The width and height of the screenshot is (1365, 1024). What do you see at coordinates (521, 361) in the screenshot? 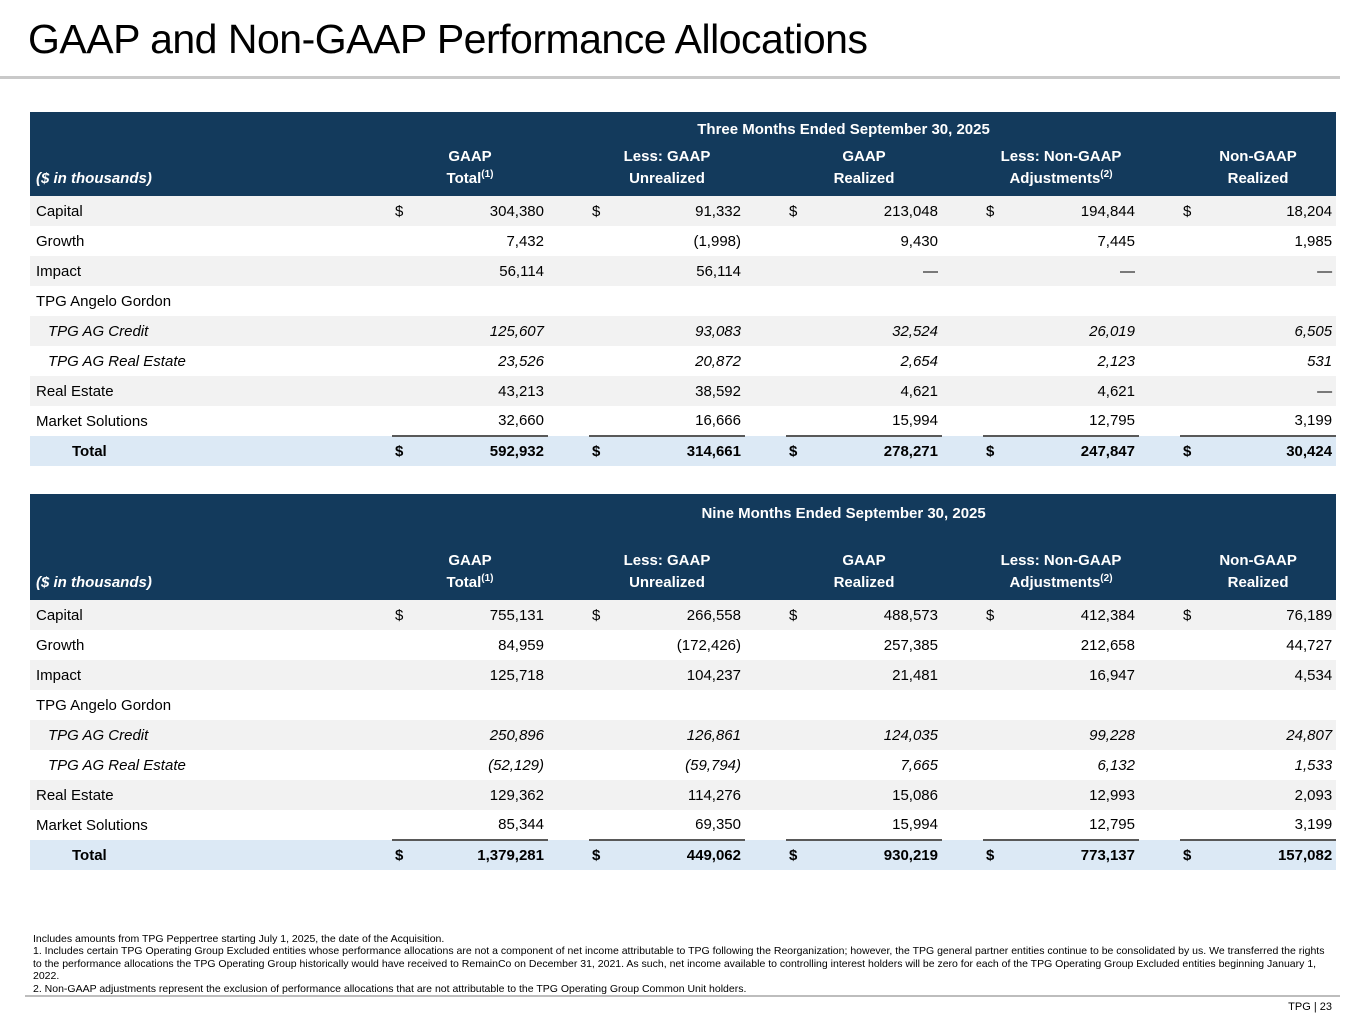
I see `cell-value: 23,526` at bounding box center [521, 361].